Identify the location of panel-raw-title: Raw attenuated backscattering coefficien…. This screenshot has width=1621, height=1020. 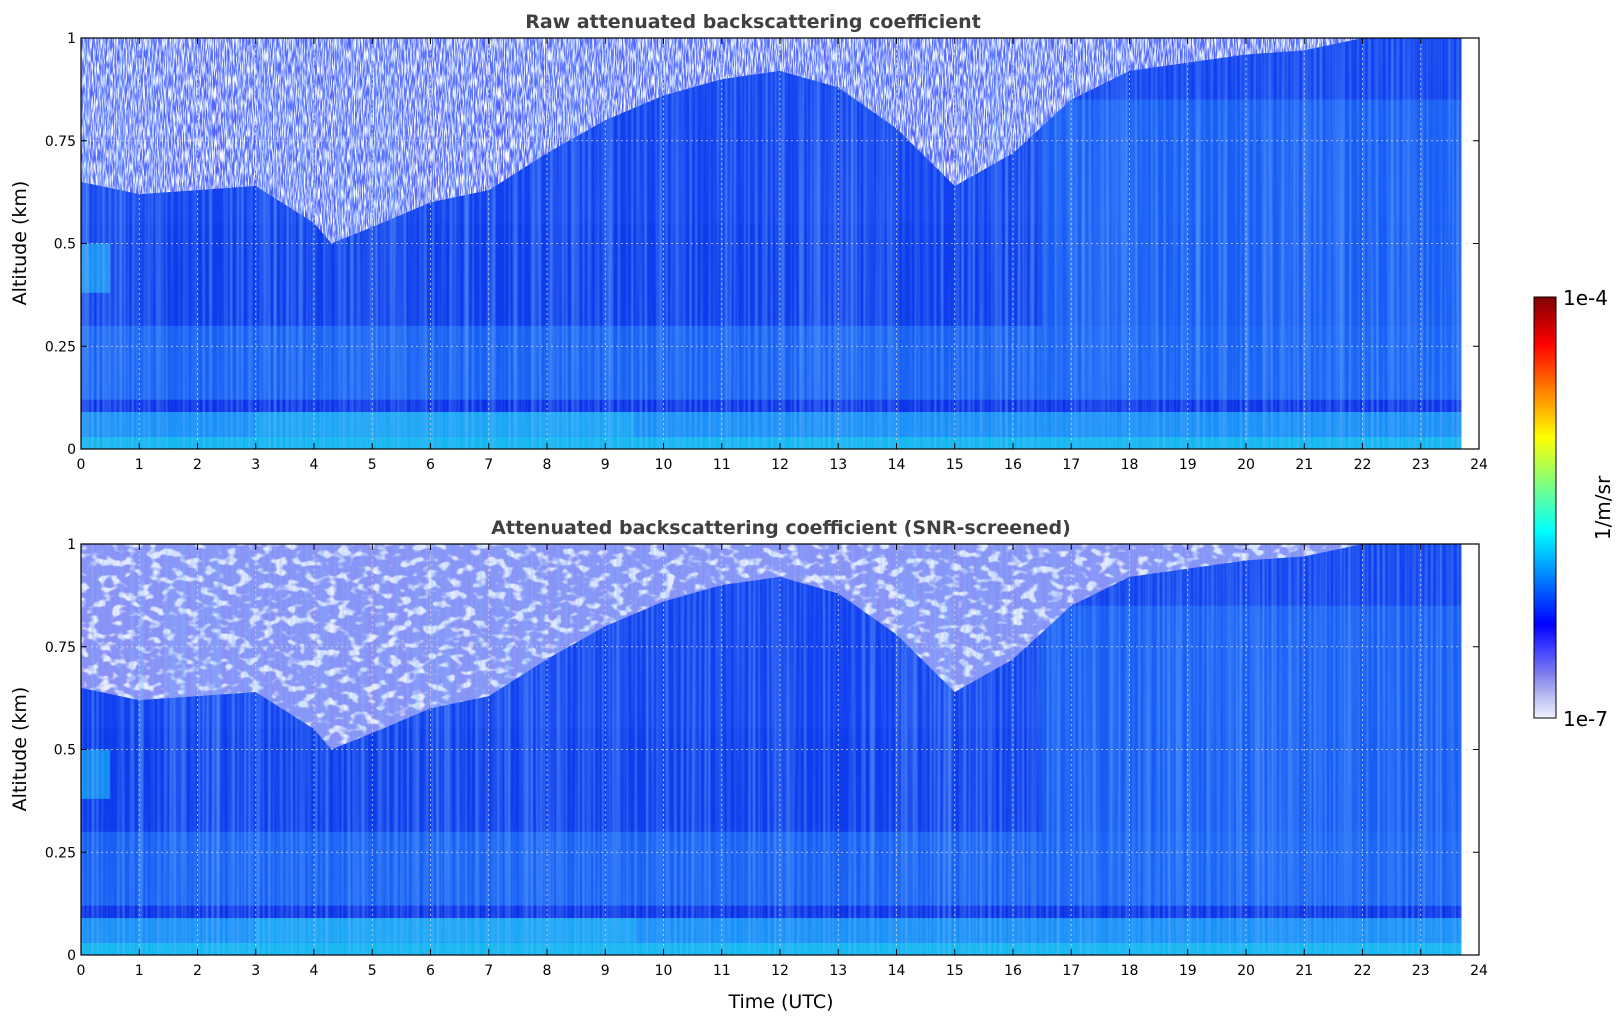
(753, 22).